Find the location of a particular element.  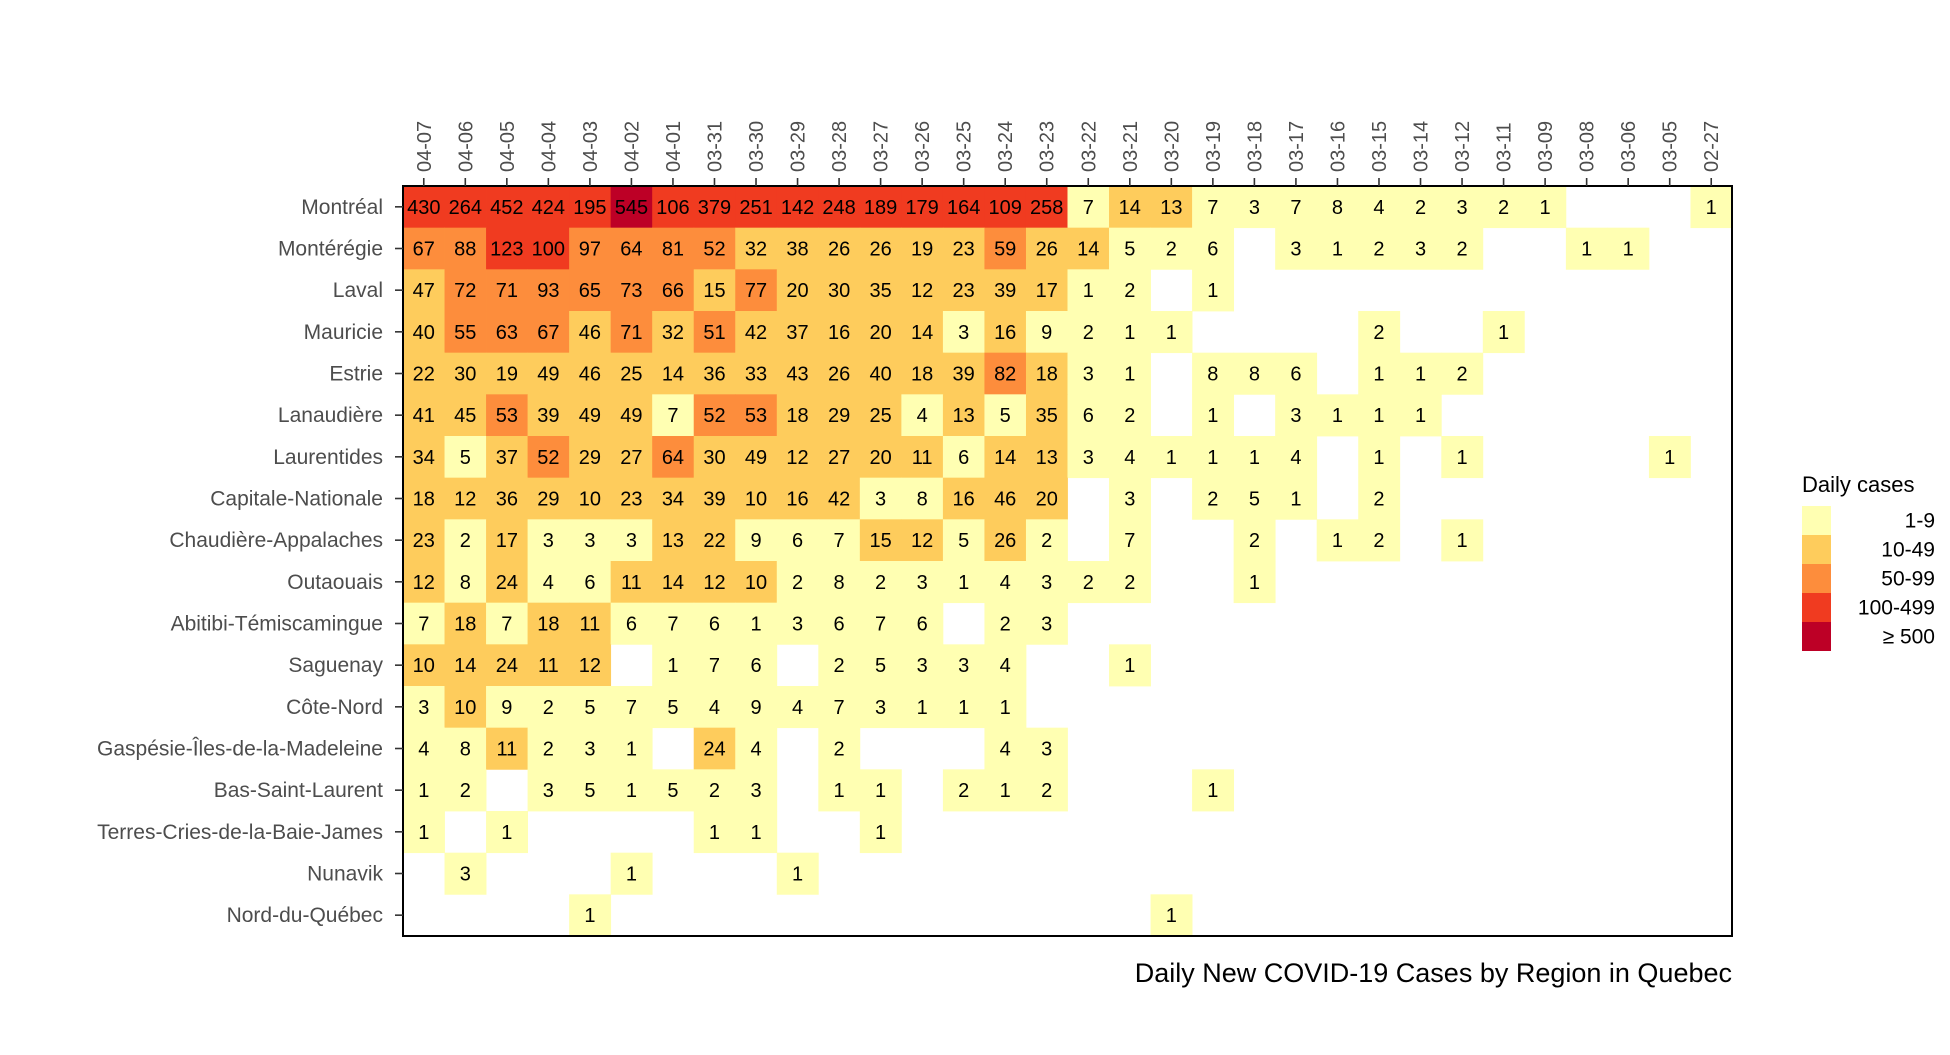

cell-value-label: 22 is located at coordinates (714, 541).